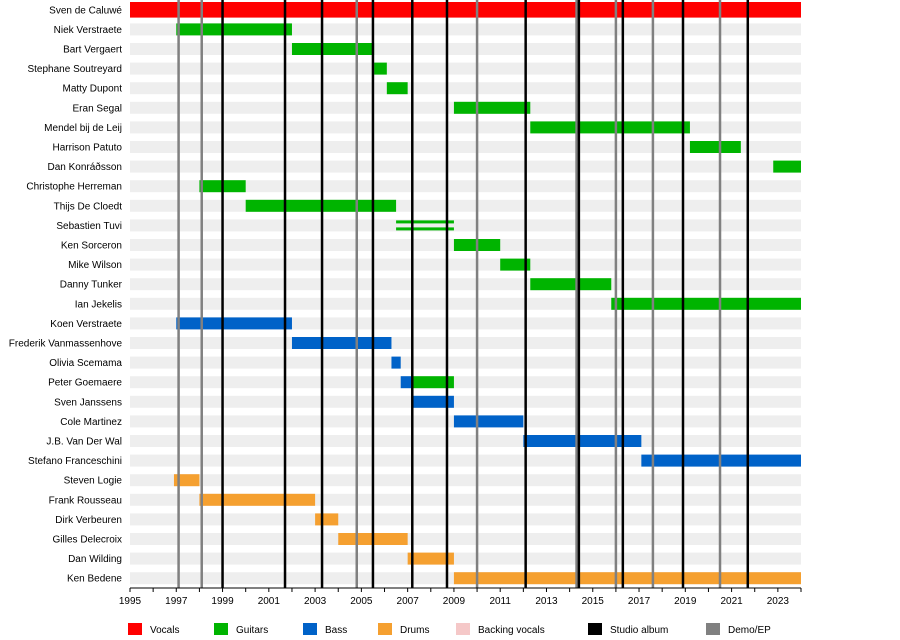  What do you see at coordinates (84, 442) in the screenshot?
I see `member-label: J.B. Van Der Wal` at bounding box center [84, 442].